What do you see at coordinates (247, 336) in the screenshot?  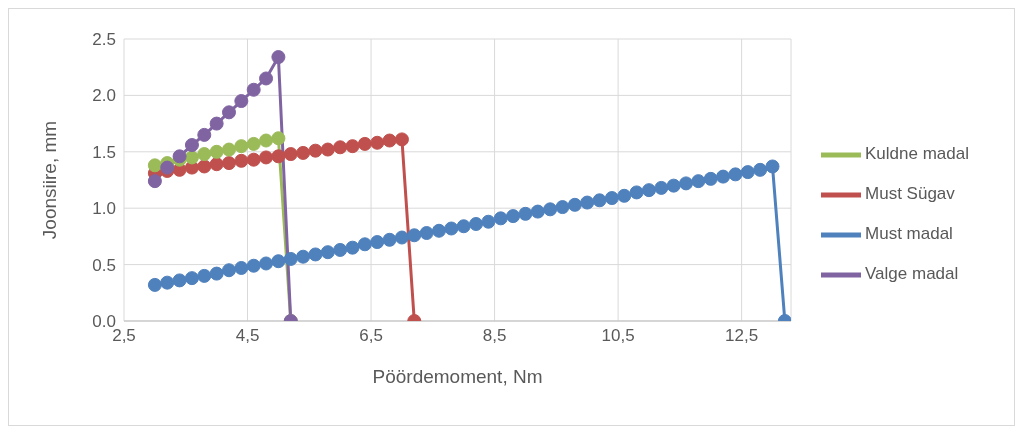 I see `x-tick-label: 4,5` at bounding box center [247, 336].